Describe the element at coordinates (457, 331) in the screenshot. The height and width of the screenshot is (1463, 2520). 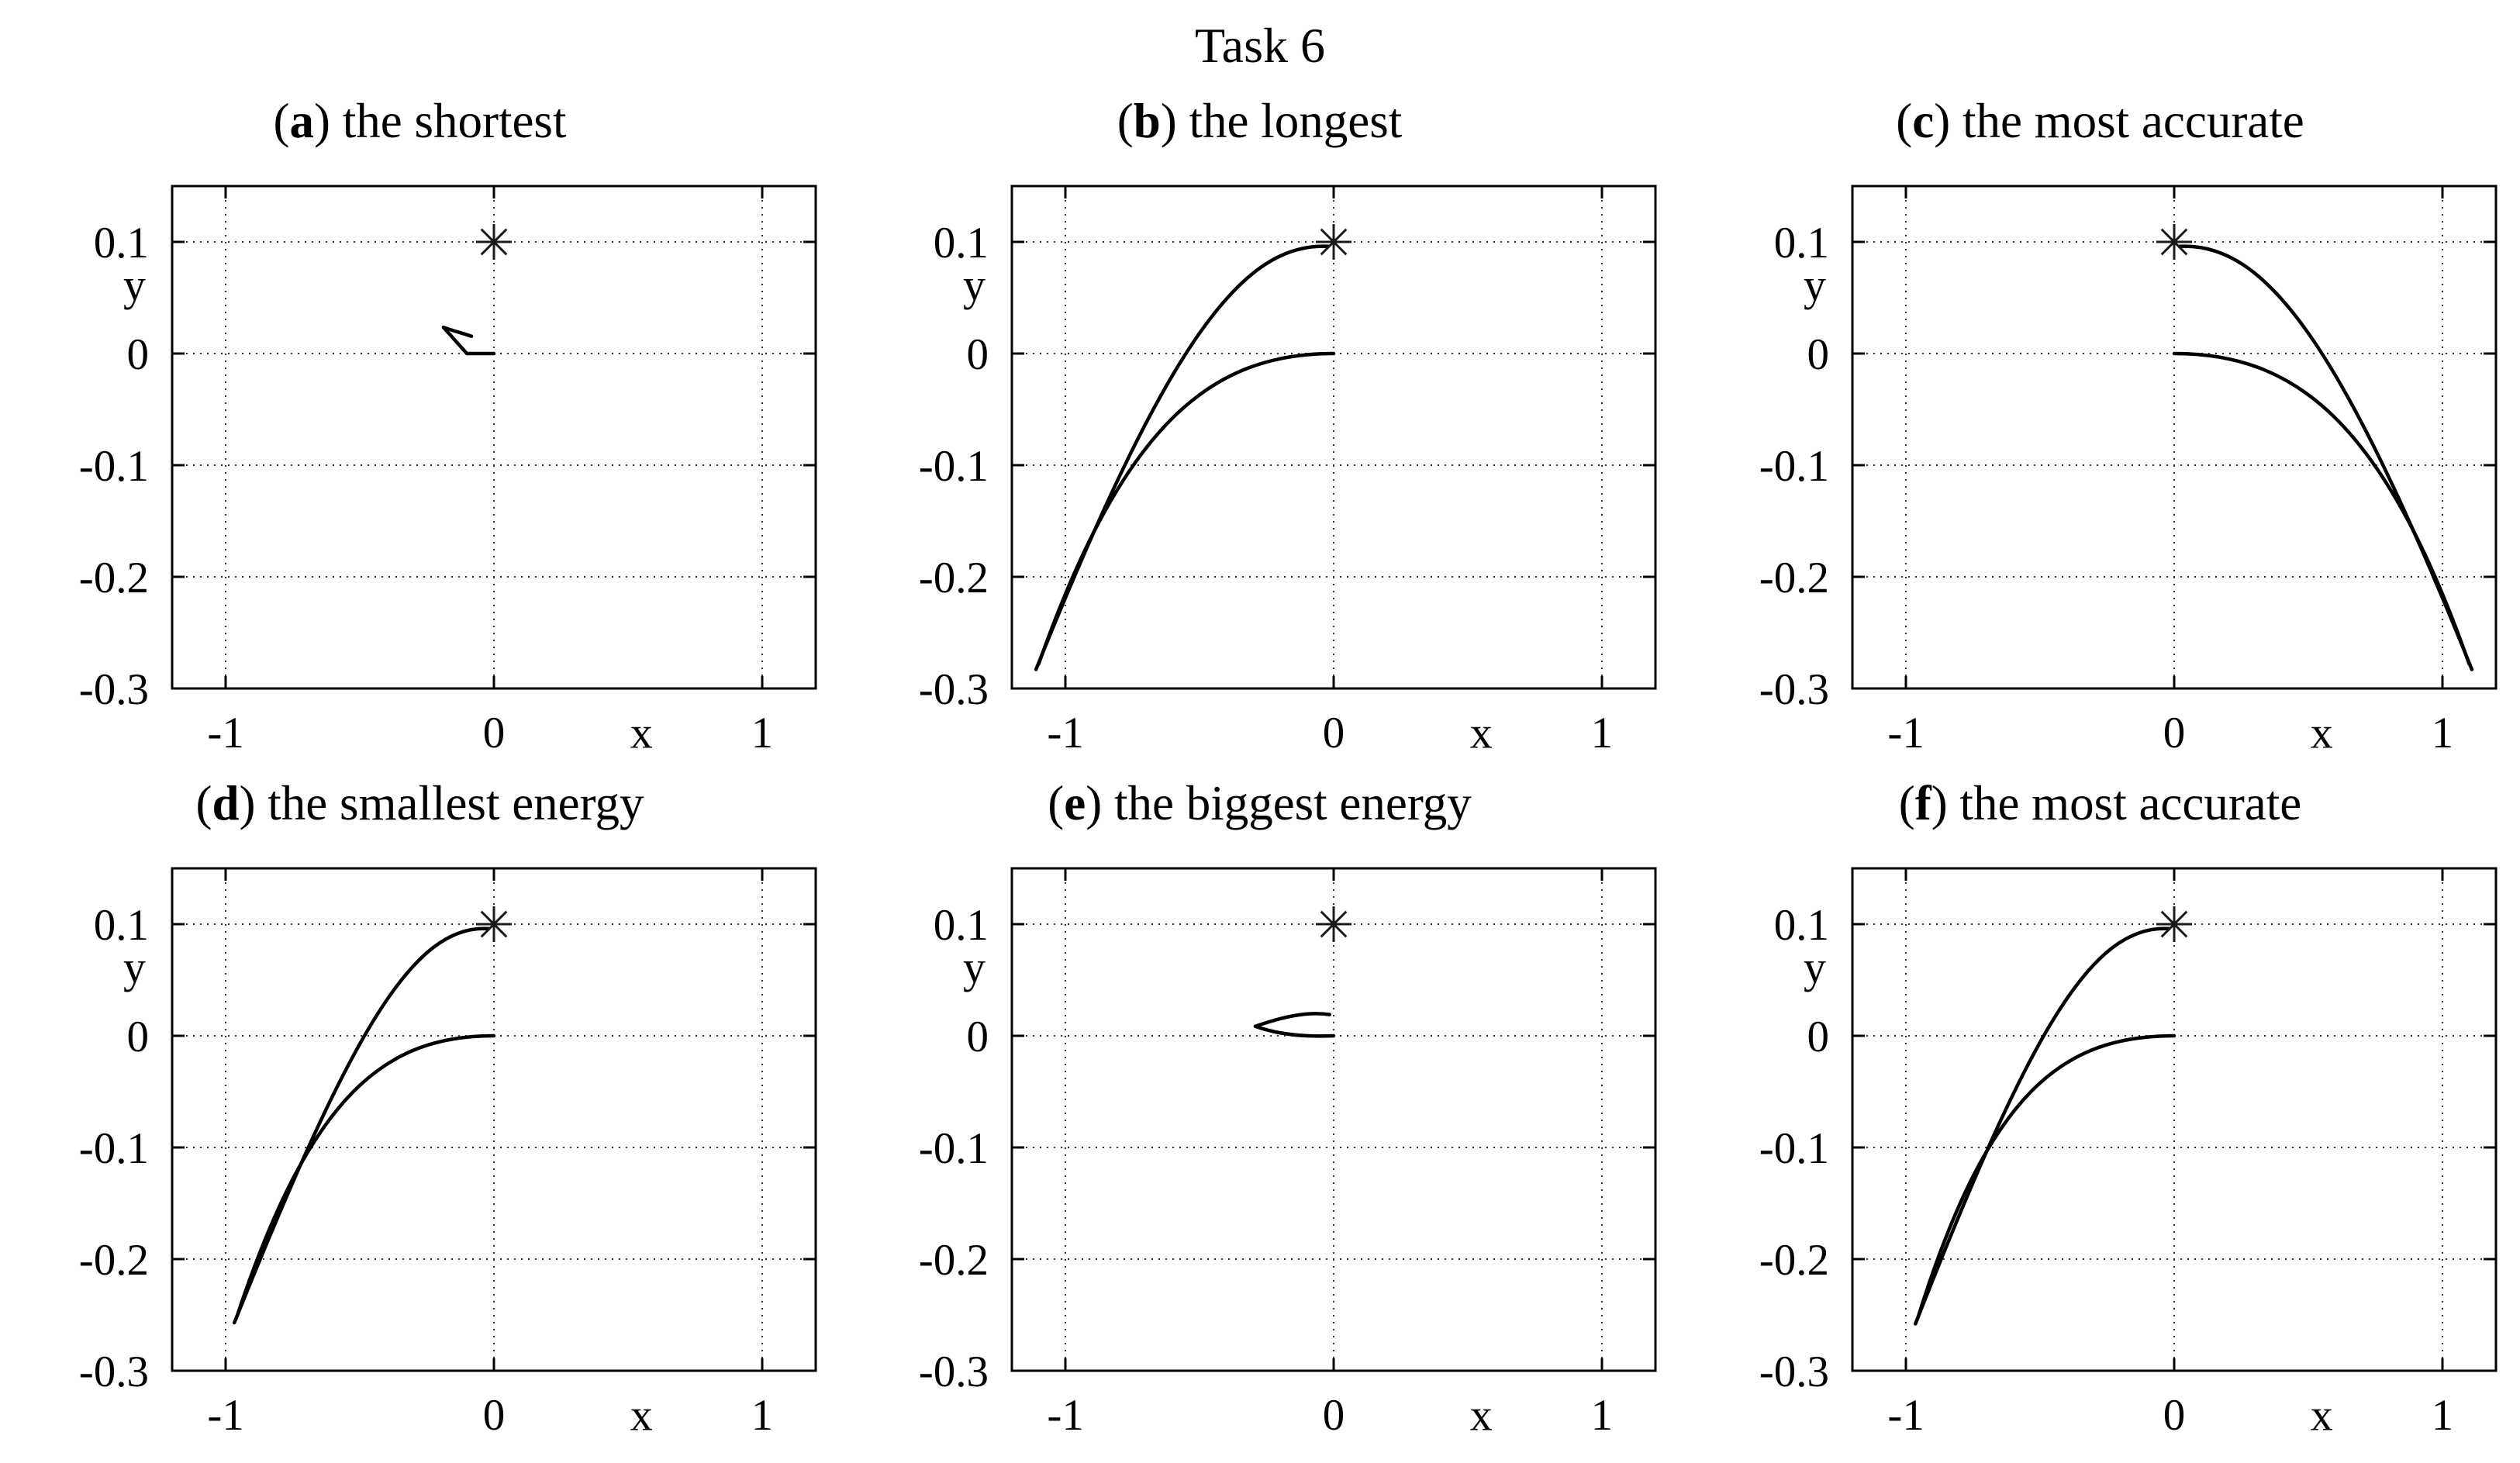
I see `arrow-barb` at that location.